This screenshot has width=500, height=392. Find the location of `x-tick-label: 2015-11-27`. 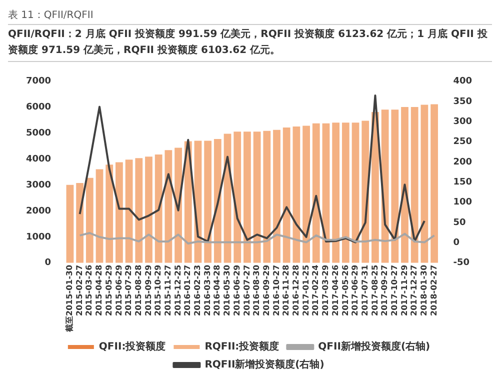

x-tick-label: 2015-11-27 is located at coordinates (168, 290).